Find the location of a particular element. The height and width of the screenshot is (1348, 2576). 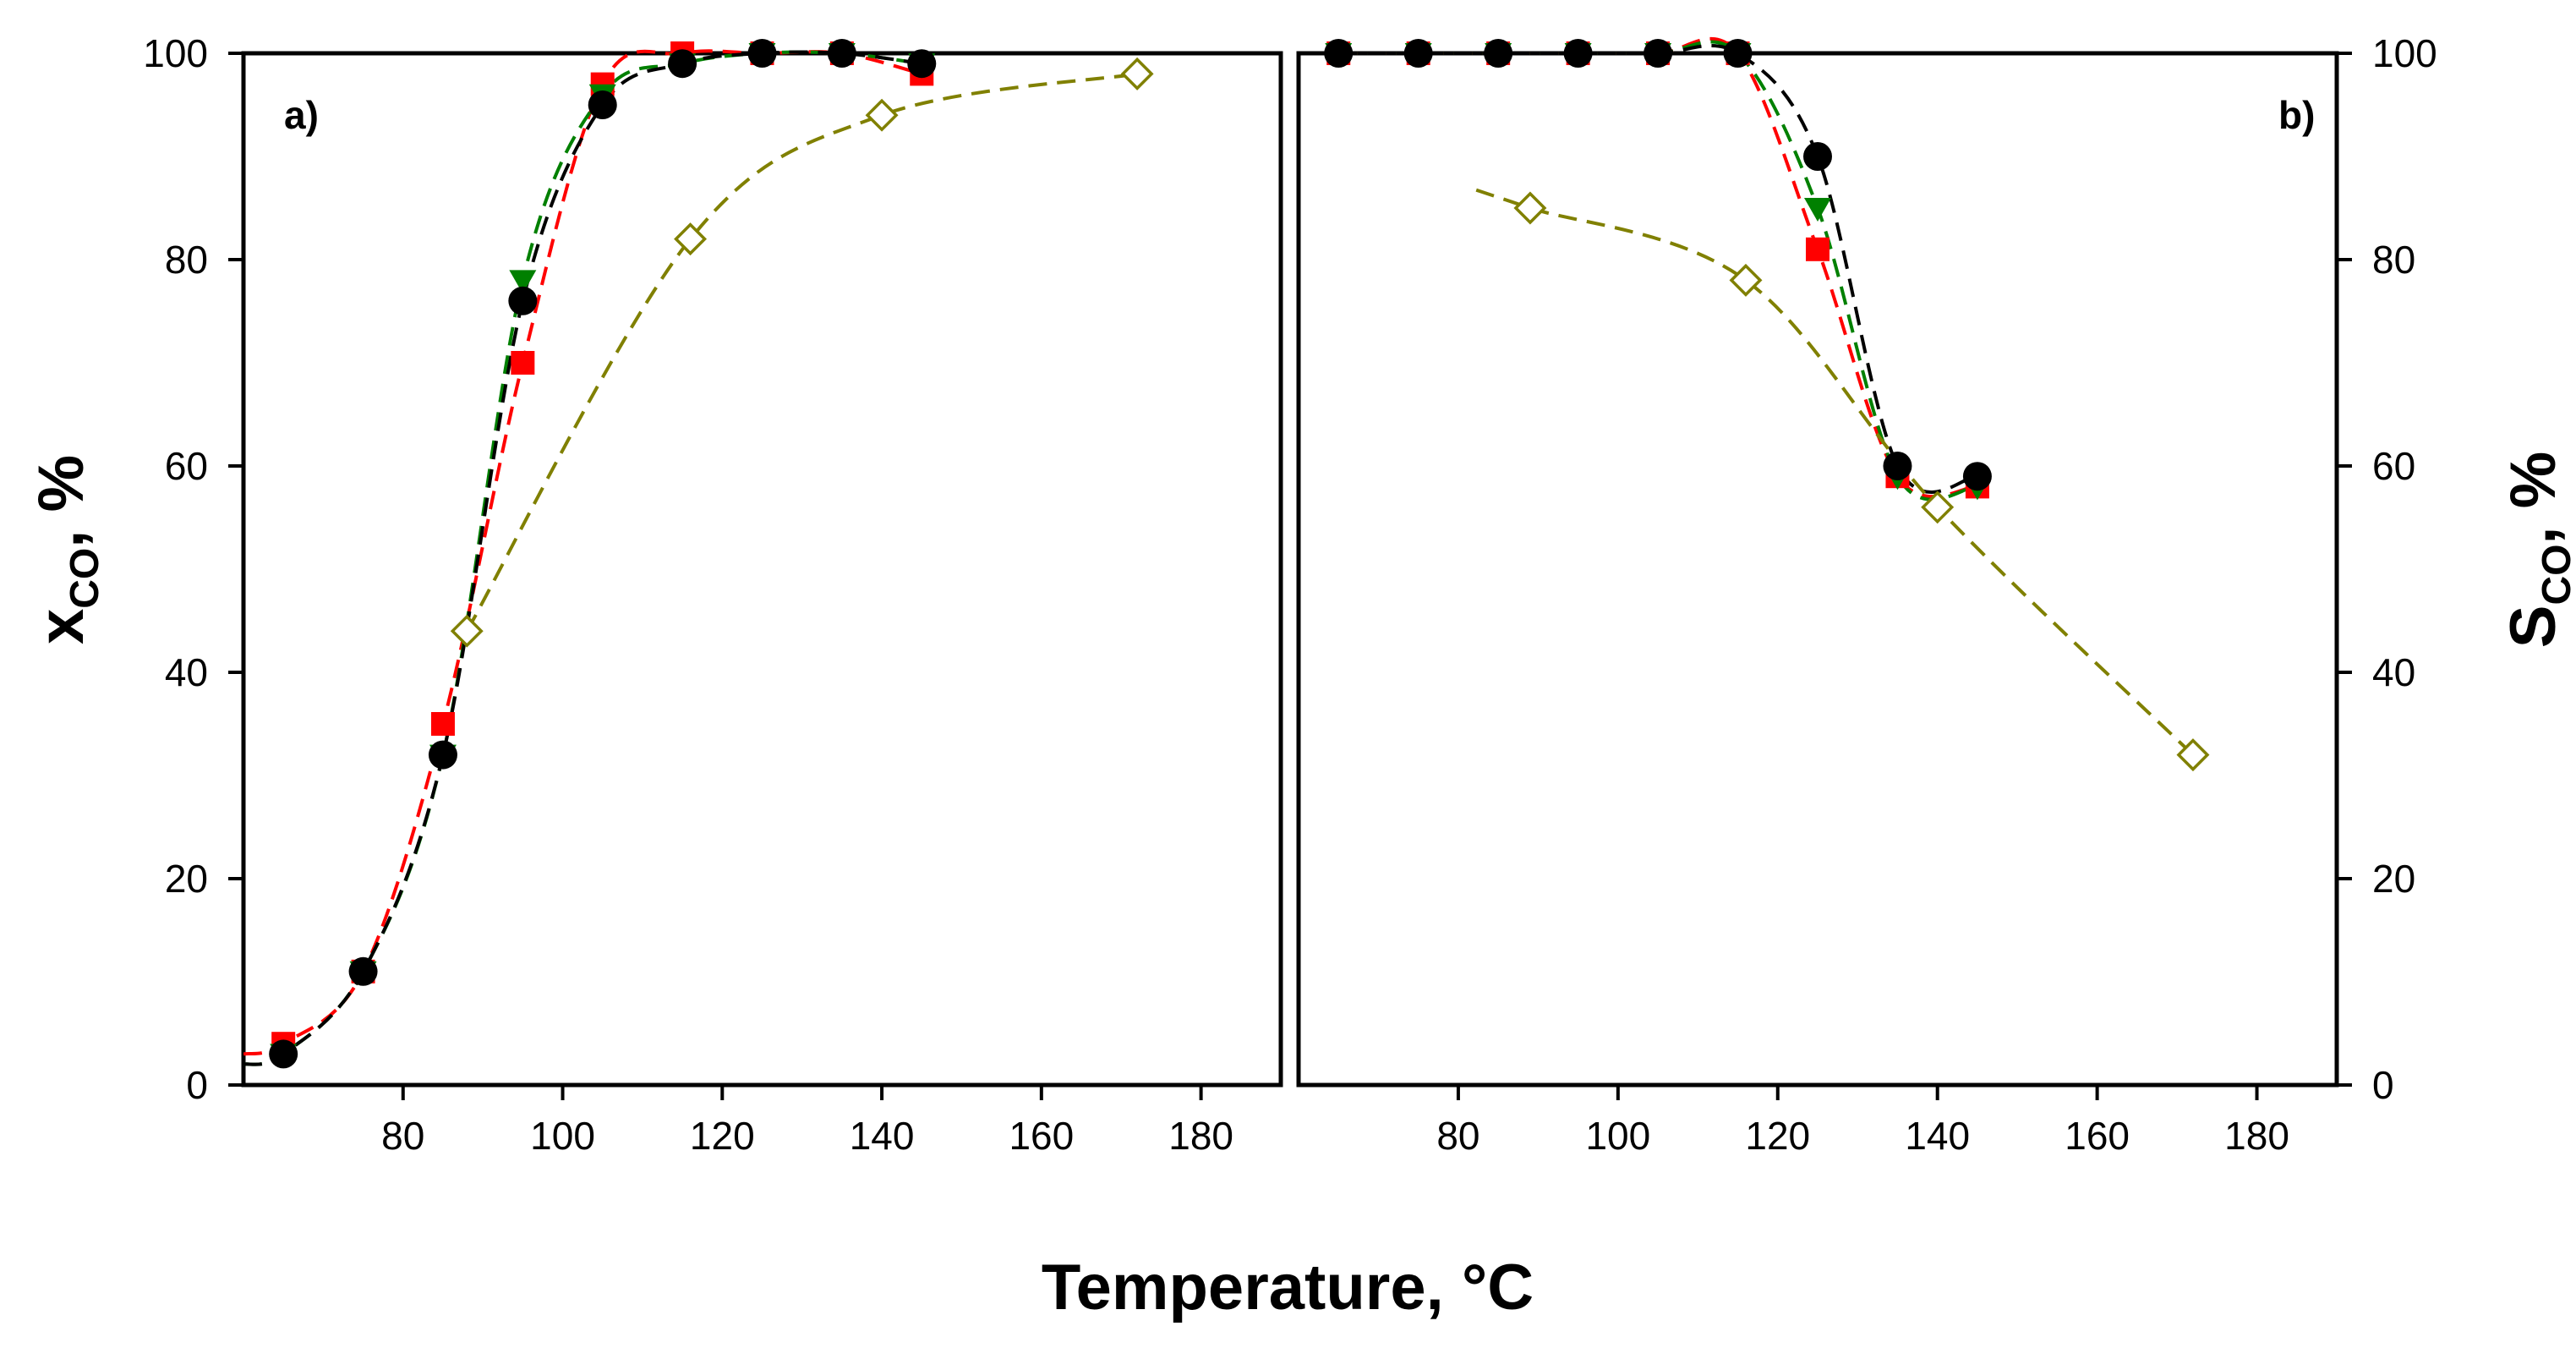

series-line-triangle-down is located at coordinates (1658, 271).